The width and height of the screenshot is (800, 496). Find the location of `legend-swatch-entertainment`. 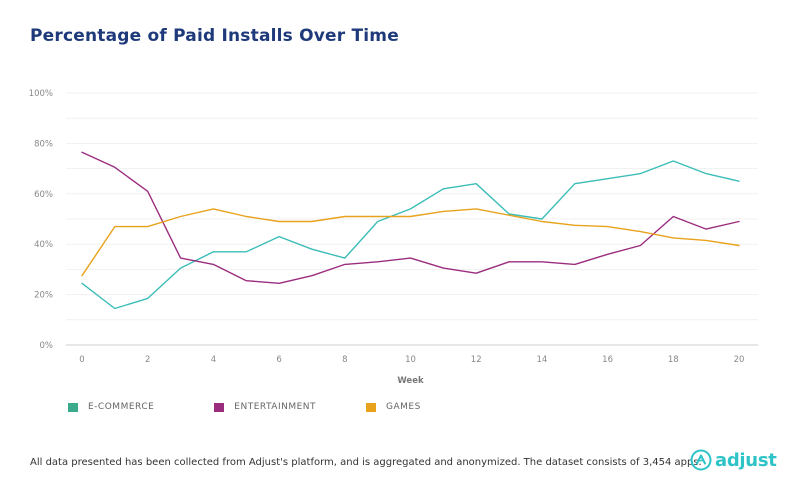

legend-swatch-entertainment is located at coordinates (219, 407).